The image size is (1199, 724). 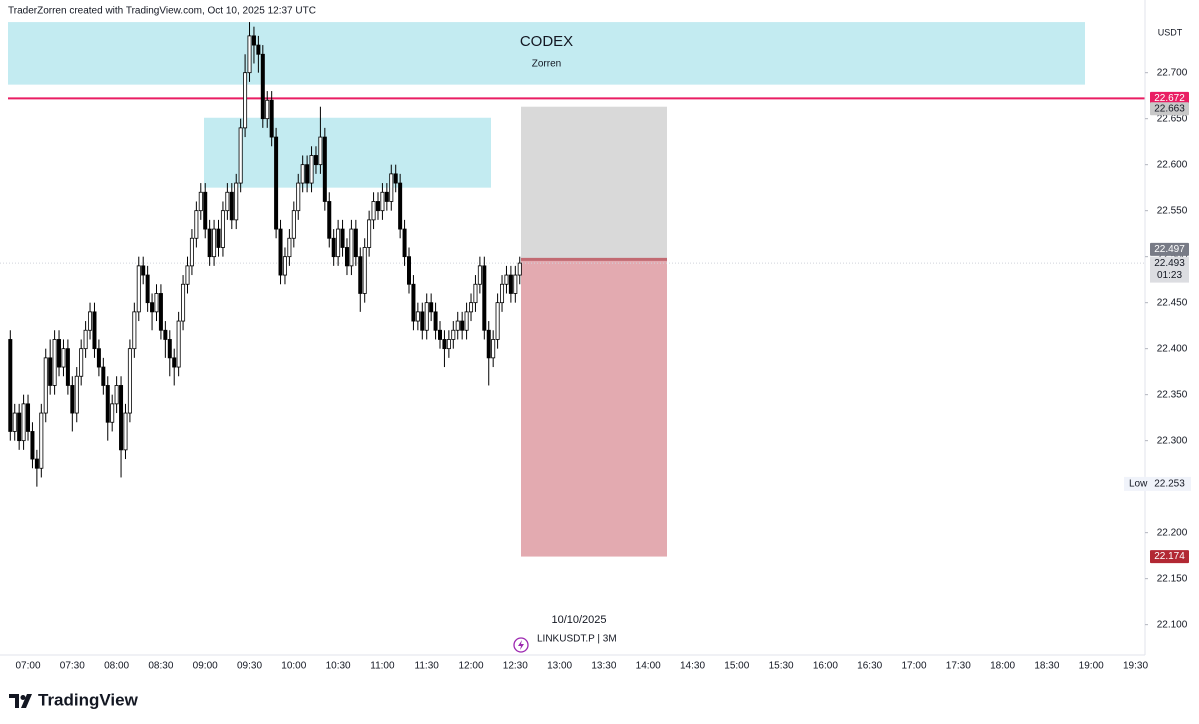 What do you see at coordinates (1172, 624) in the screenshot?
I see `y-tick-label: 22.100` at bounding box center [1172, 624].